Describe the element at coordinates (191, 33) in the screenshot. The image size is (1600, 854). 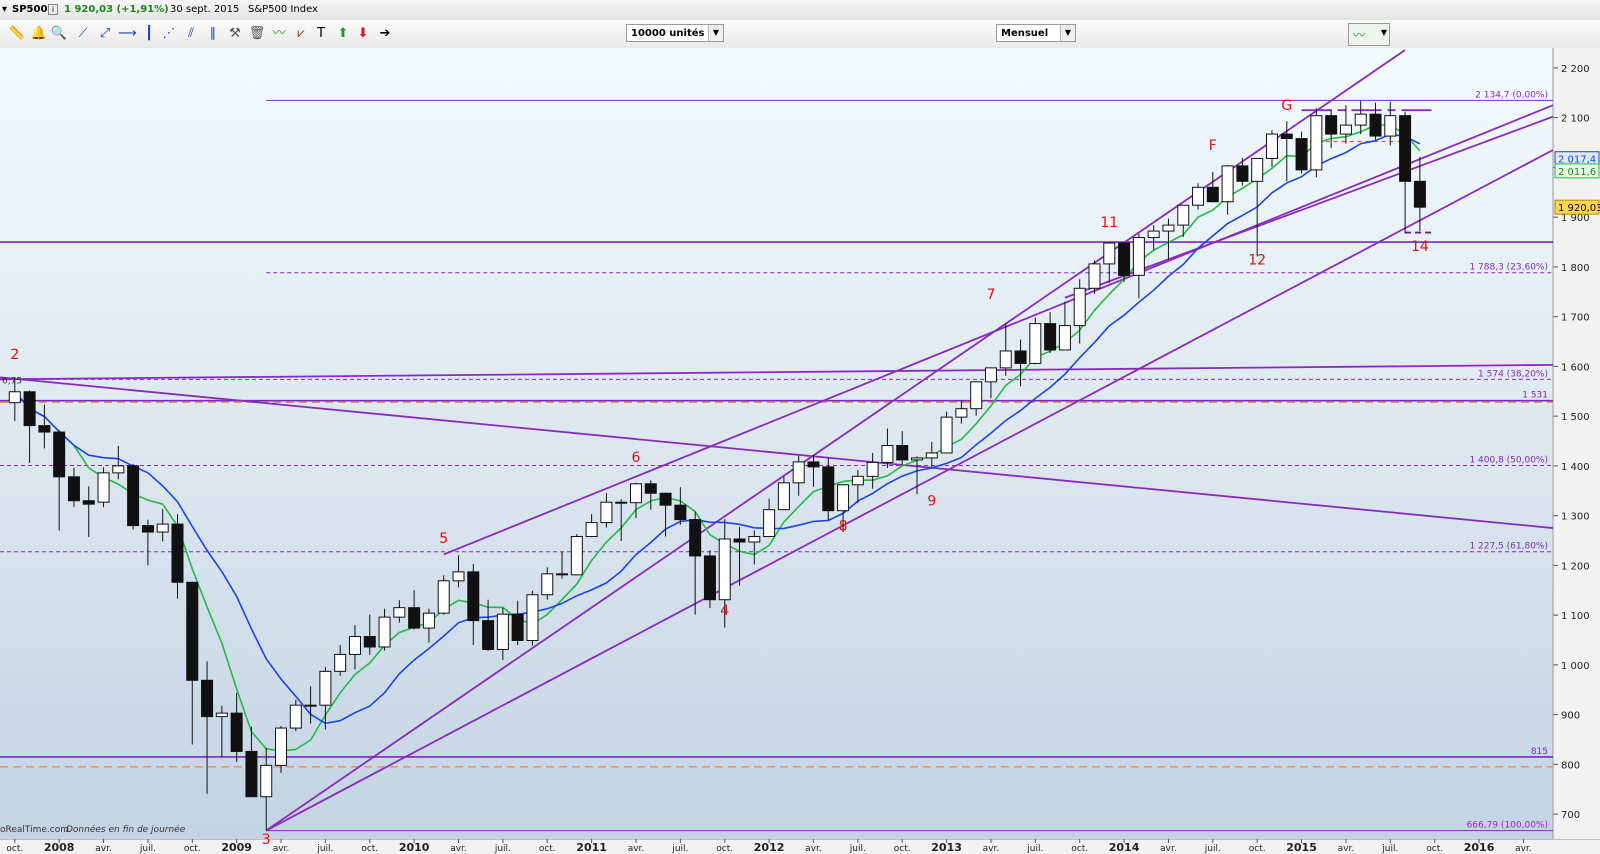
I see `channel-tool-icon: ⫽` at that location.